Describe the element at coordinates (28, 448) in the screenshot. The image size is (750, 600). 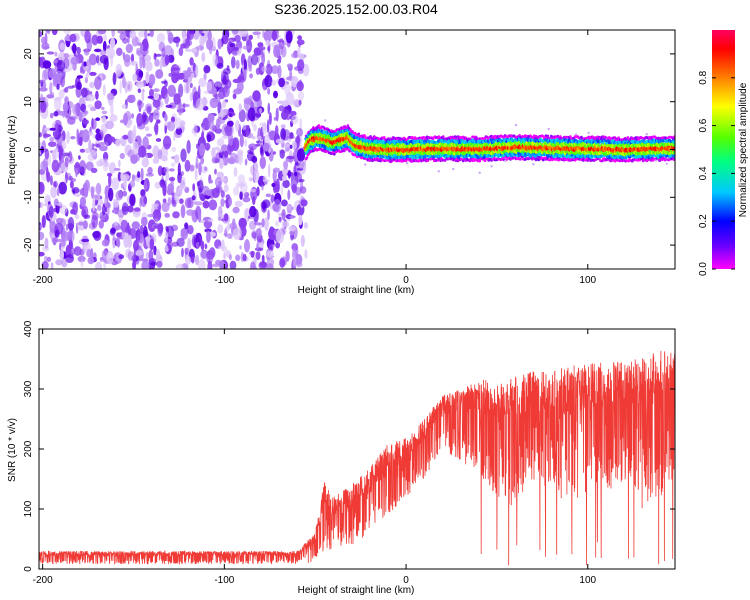
I see `snr-y-tick-label: 200` at that location.